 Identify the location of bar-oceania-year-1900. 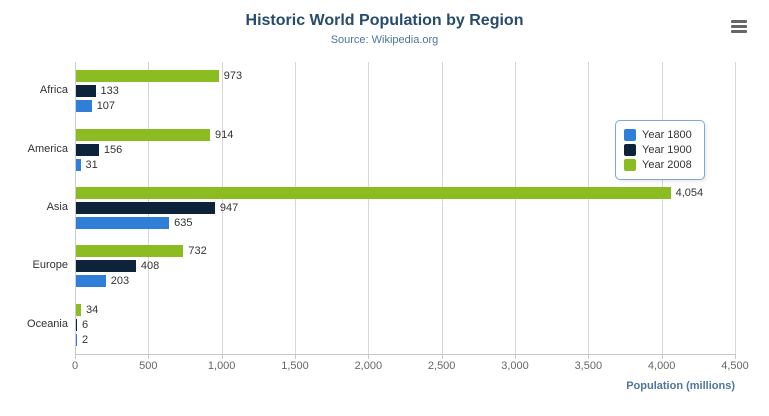
(76, 324).